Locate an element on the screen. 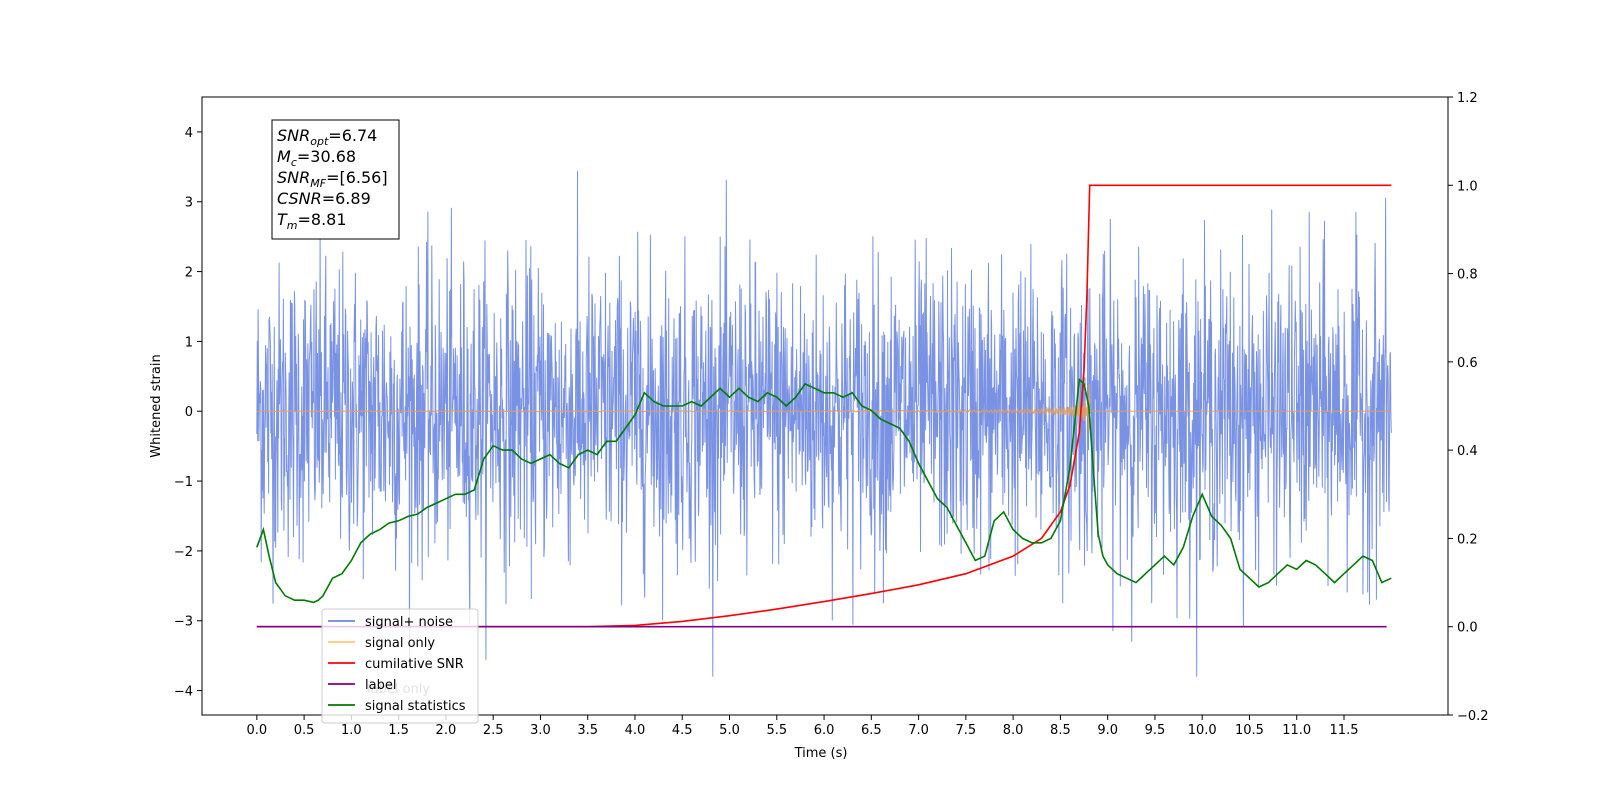 The image size is (1600, 800). legend-frame is located at coordinates (400, 666).